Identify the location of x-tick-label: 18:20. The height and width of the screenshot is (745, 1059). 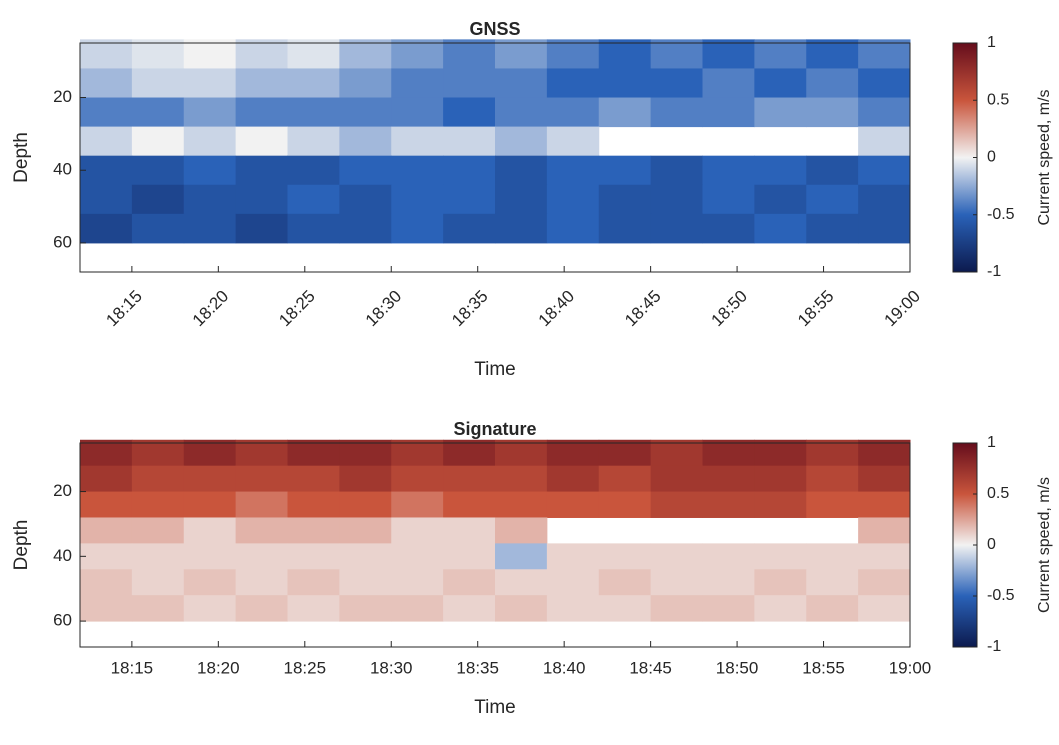
(211, 309).